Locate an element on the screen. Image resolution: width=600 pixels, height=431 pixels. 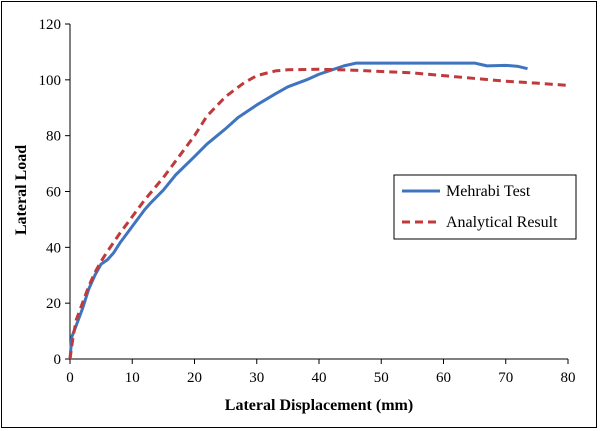
legend: Mehrabi Test Analytical Result is located at coordinates (485, 207).